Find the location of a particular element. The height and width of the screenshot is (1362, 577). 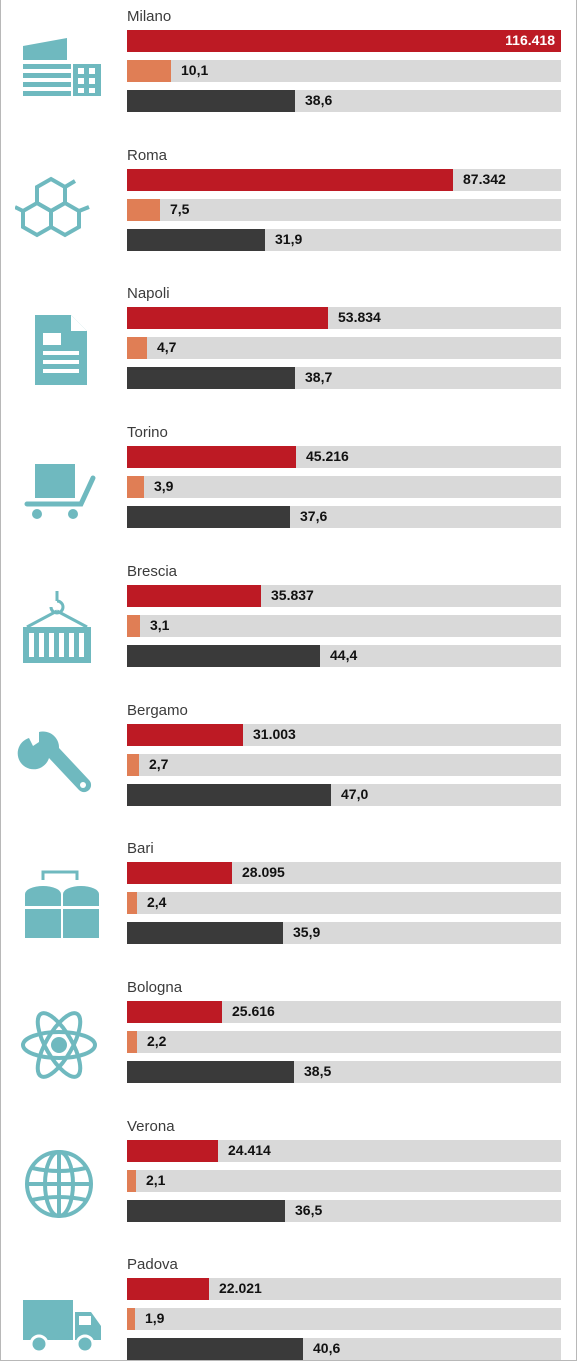

bar-track-third: 38,7 is located at coordinates (344, 378).